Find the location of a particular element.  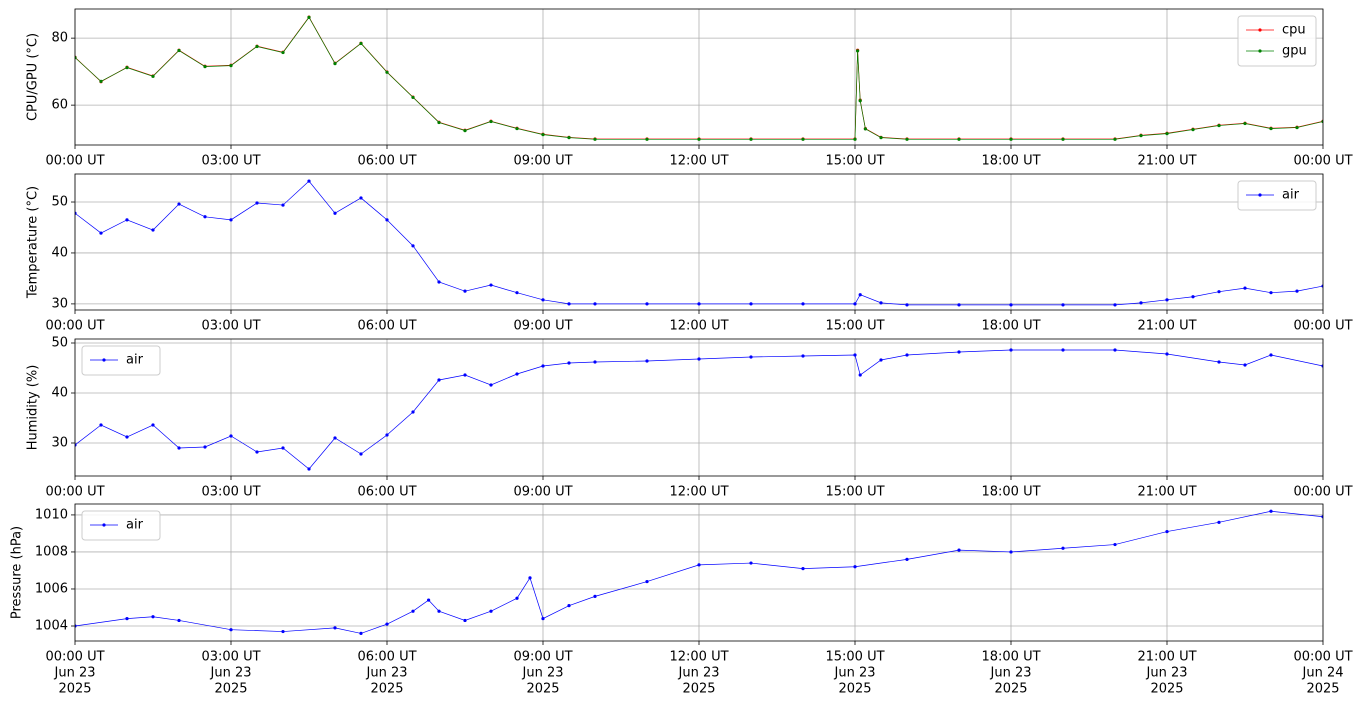

y-axis-label: Temperature (°C) is located at coordinates (33, 242).